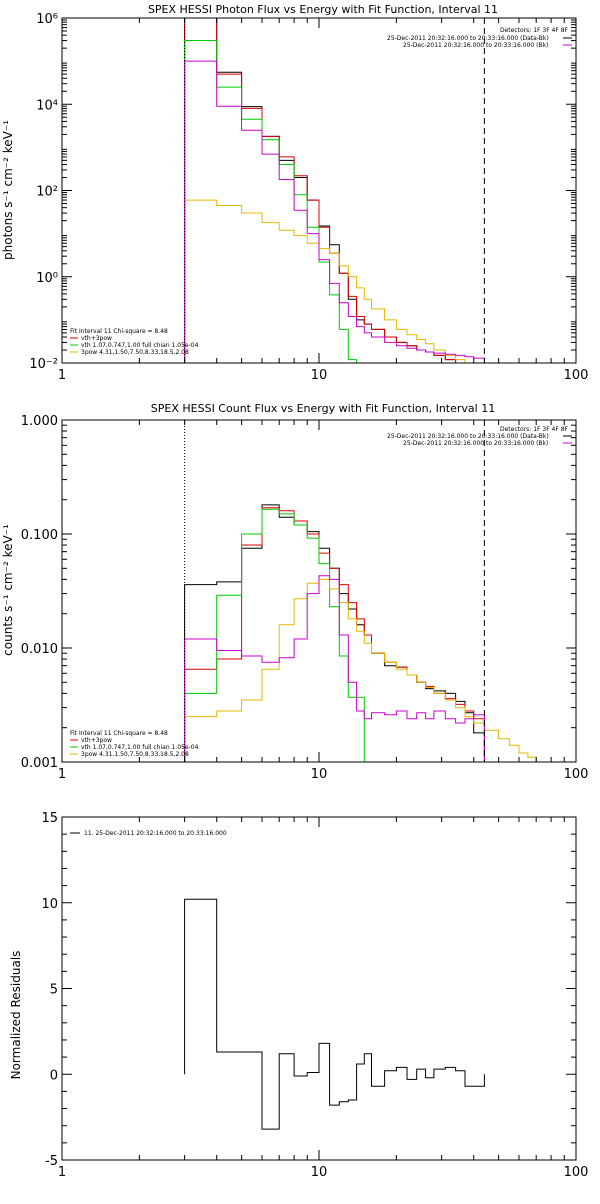  What do you see at coordinates (39, 763) in the screenshot?
I see `count-y-tick-label: 0.001` at bounding box center [39, 763].